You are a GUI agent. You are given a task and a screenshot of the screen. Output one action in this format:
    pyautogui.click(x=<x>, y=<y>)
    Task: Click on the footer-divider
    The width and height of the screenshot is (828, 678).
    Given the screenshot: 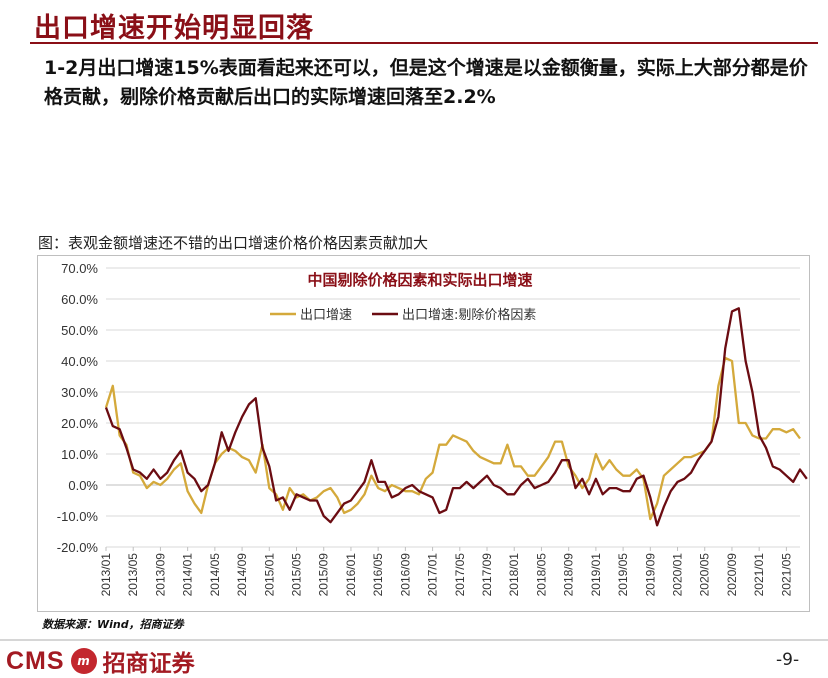 What is the action you would take?
    pyautogui.click(x=414, y=640)
    